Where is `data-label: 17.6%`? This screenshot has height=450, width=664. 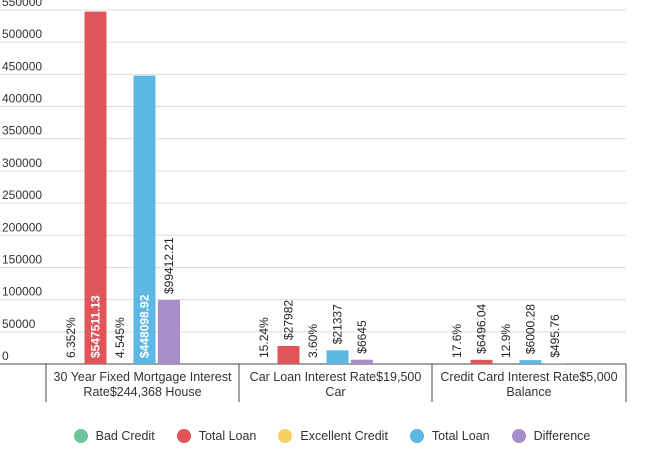 data-label: 17.6% is located at coordinates (457, 341).